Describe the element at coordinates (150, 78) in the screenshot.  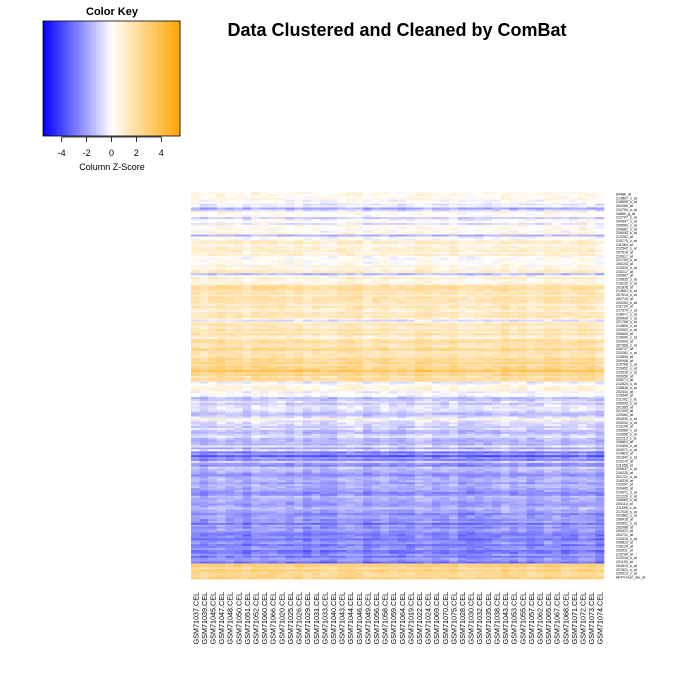
I see `color-key-bin` at that location.